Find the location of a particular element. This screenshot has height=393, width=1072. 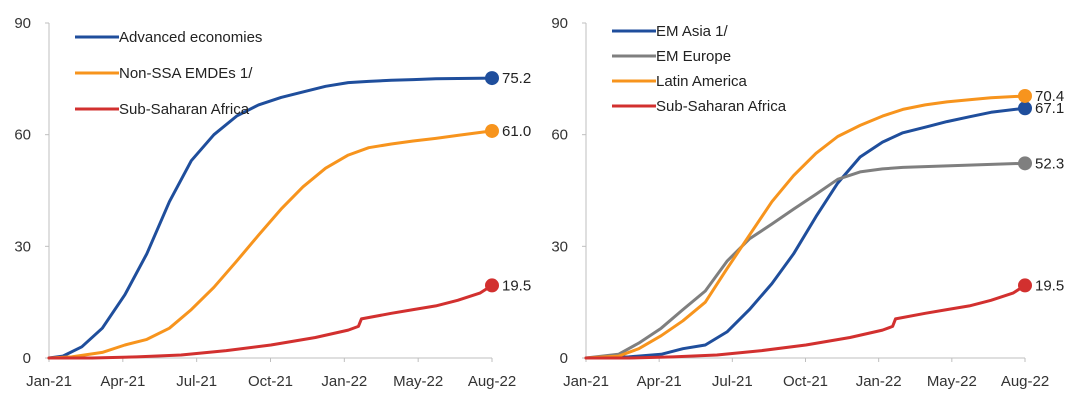

series-end-label: 75.2 is located at coordinates (516, 78).